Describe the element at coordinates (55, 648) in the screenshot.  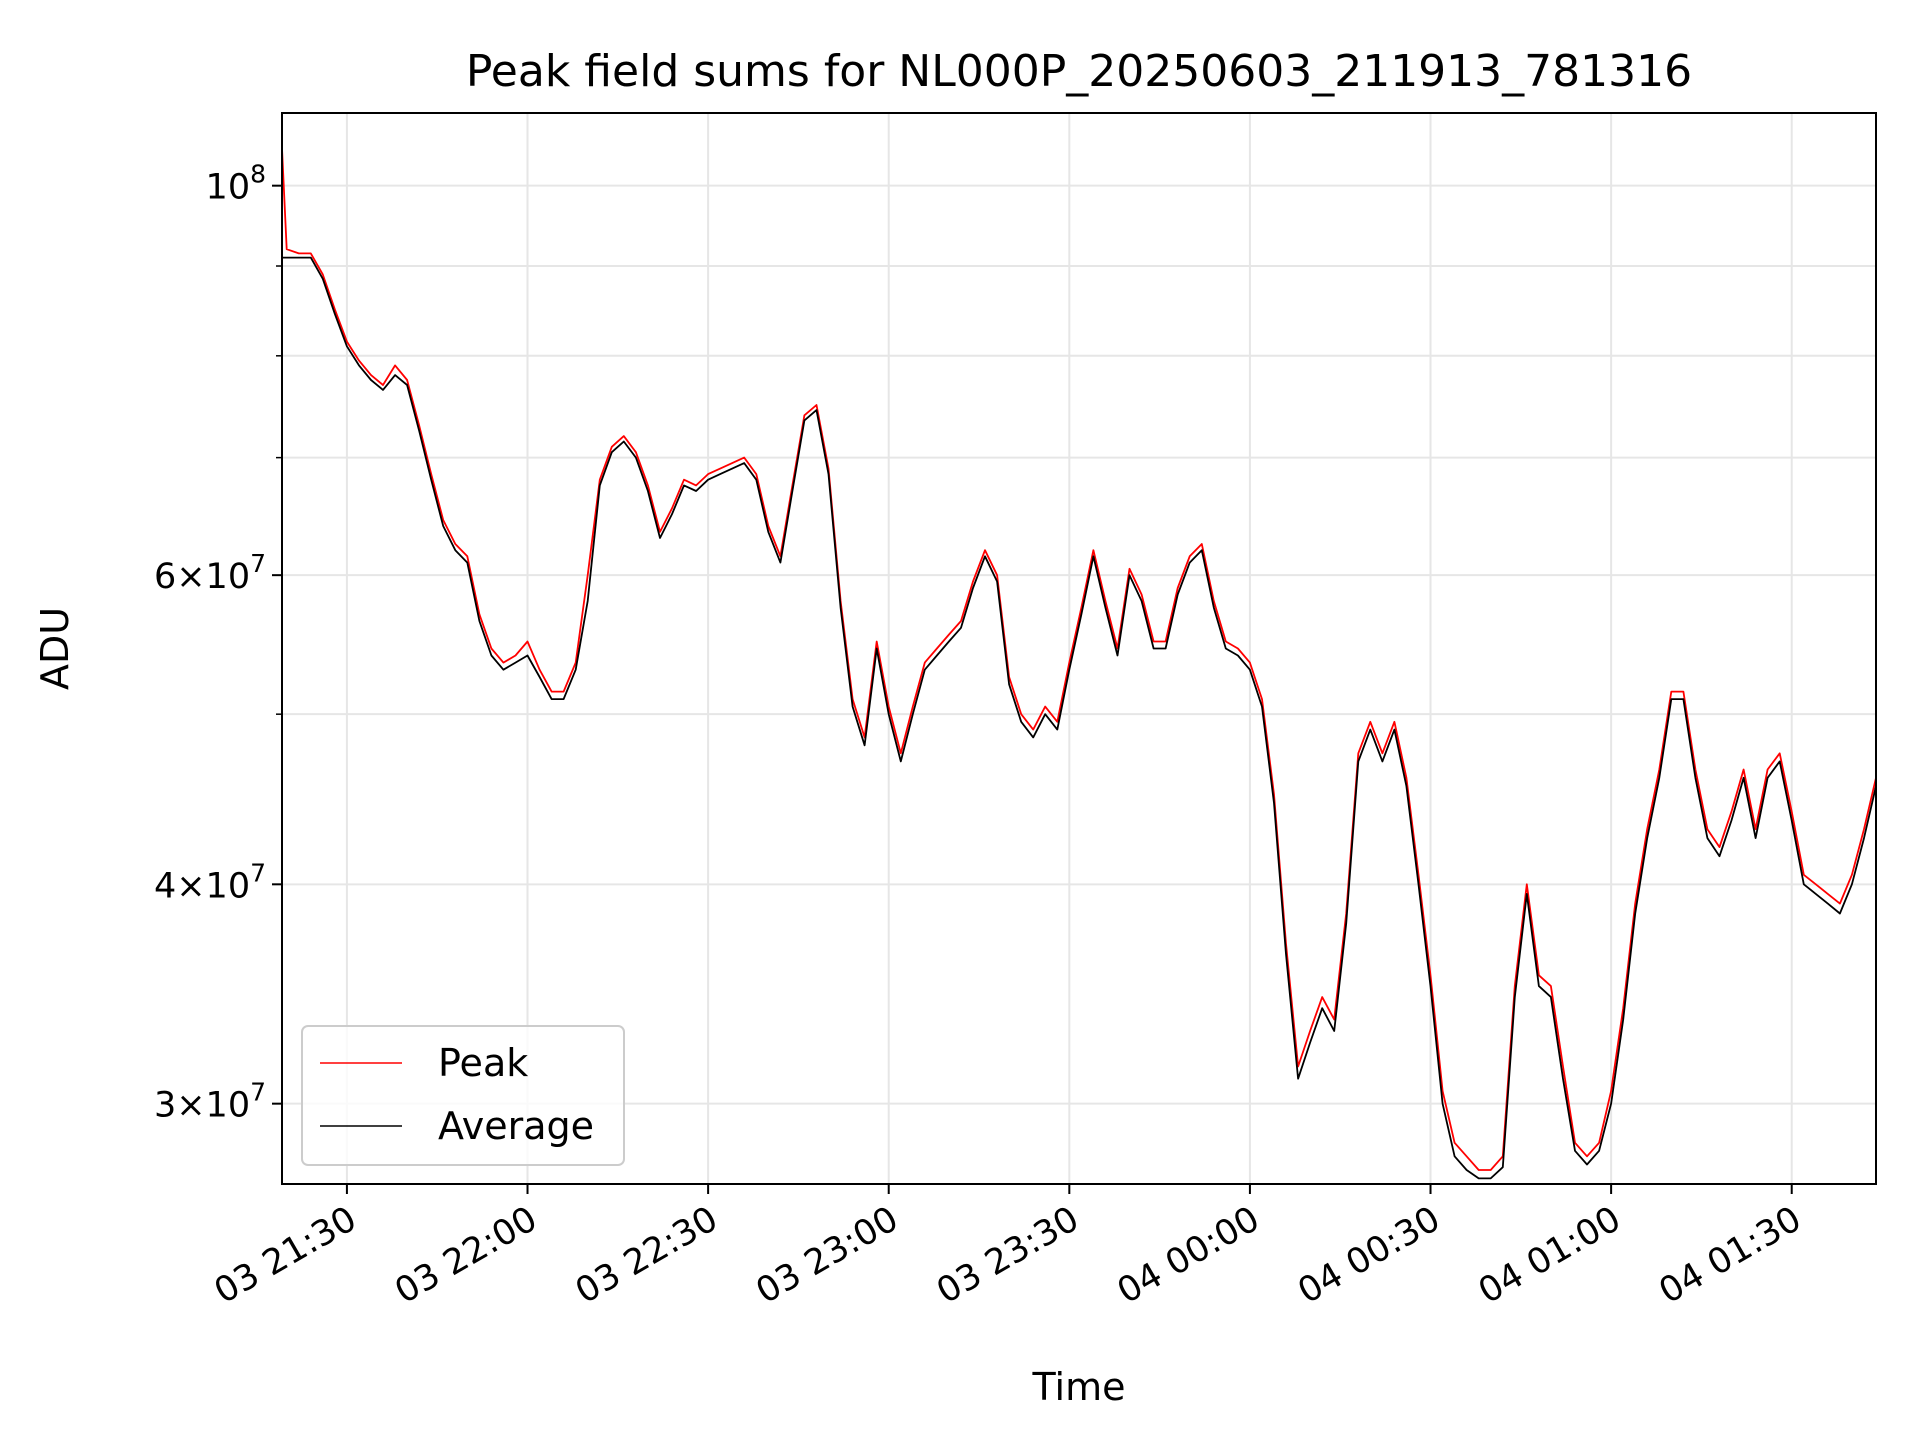
I see `y-axis-label: ADU` at that location.